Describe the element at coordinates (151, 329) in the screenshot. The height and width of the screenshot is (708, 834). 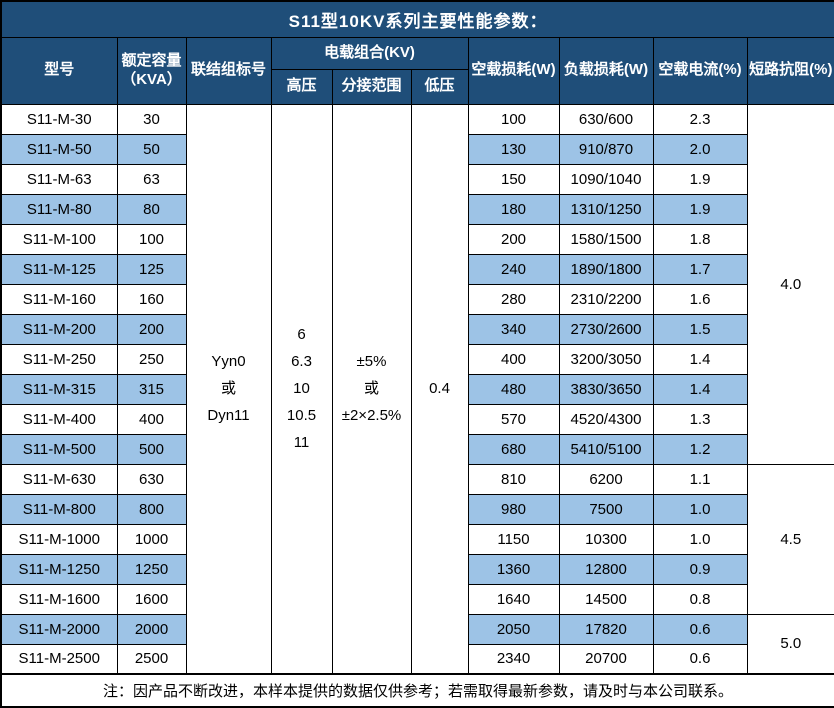
I see `capacity-cell: 200` at that location.